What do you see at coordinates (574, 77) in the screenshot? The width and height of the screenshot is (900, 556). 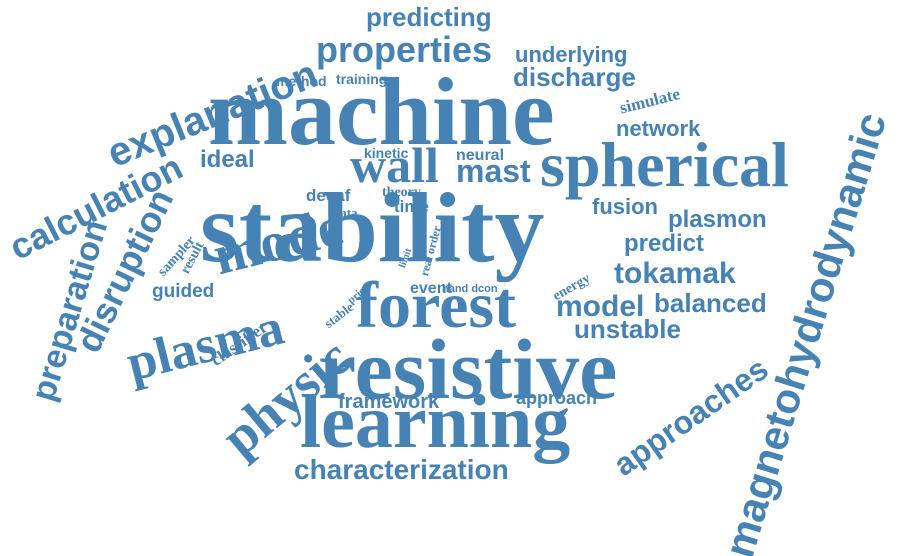 I see `word-discharge: discharge` at bounding box center [574, 77].